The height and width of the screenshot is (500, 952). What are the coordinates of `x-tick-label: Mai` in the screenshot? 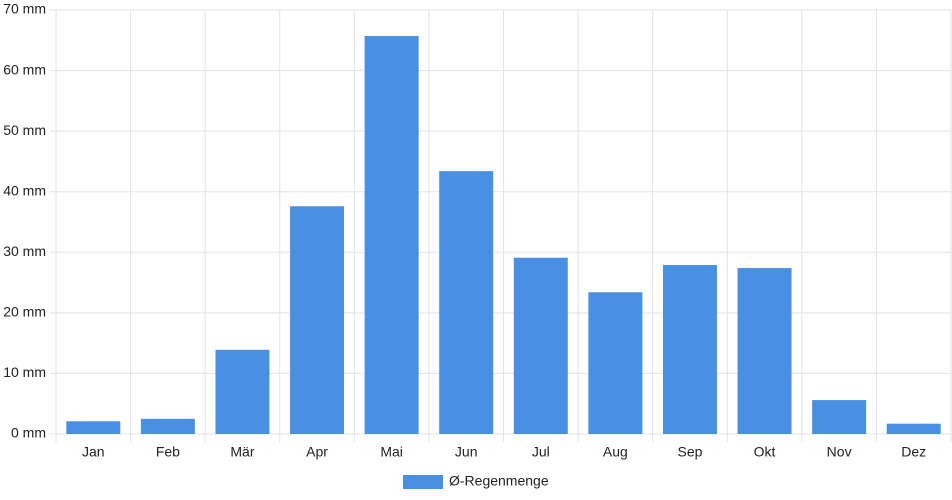 It's located at (391, 452).